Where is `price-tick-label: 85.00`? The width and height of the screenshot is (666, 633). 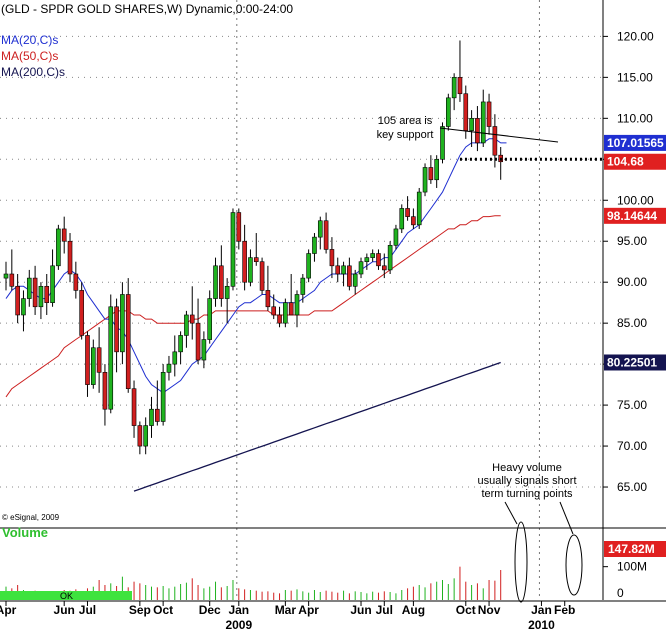 price-tick-label: 85.00 is located at coordinates (632, 323).